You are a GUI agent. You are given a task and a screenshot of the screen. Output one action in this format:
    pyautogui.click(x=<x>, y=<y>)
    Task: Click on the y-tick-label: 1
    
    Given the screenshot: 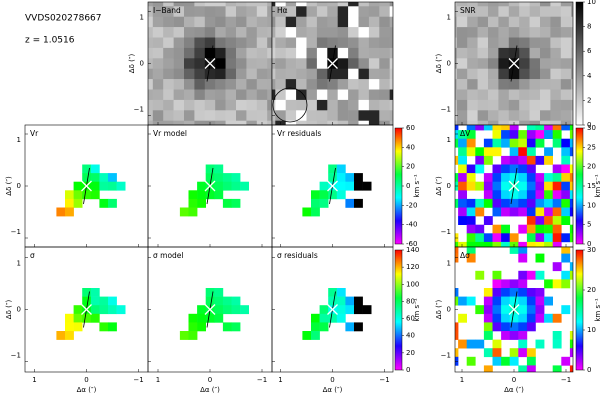 What is the action you would take?
    pyautogui.click(x=19, y=264)
    